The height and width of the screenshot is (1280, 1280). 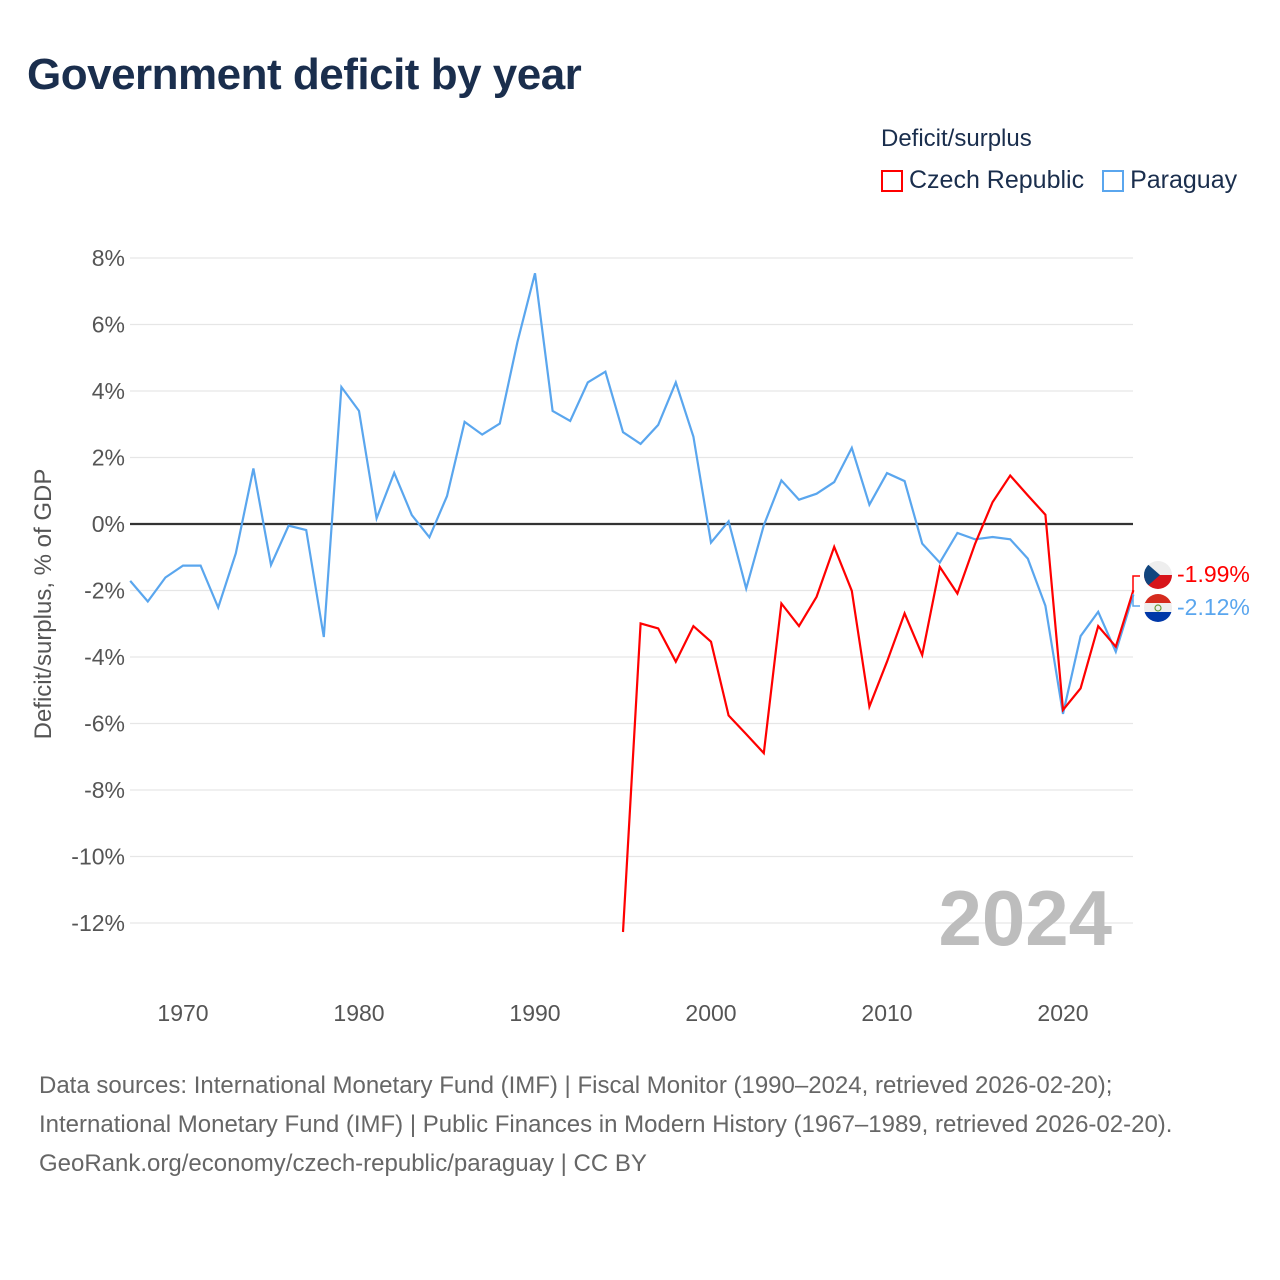 What do you see at coordinates (956, 138) in the screenshot?
I see `legend-title: Deficit/surplus` at bounding box center [956, 138].